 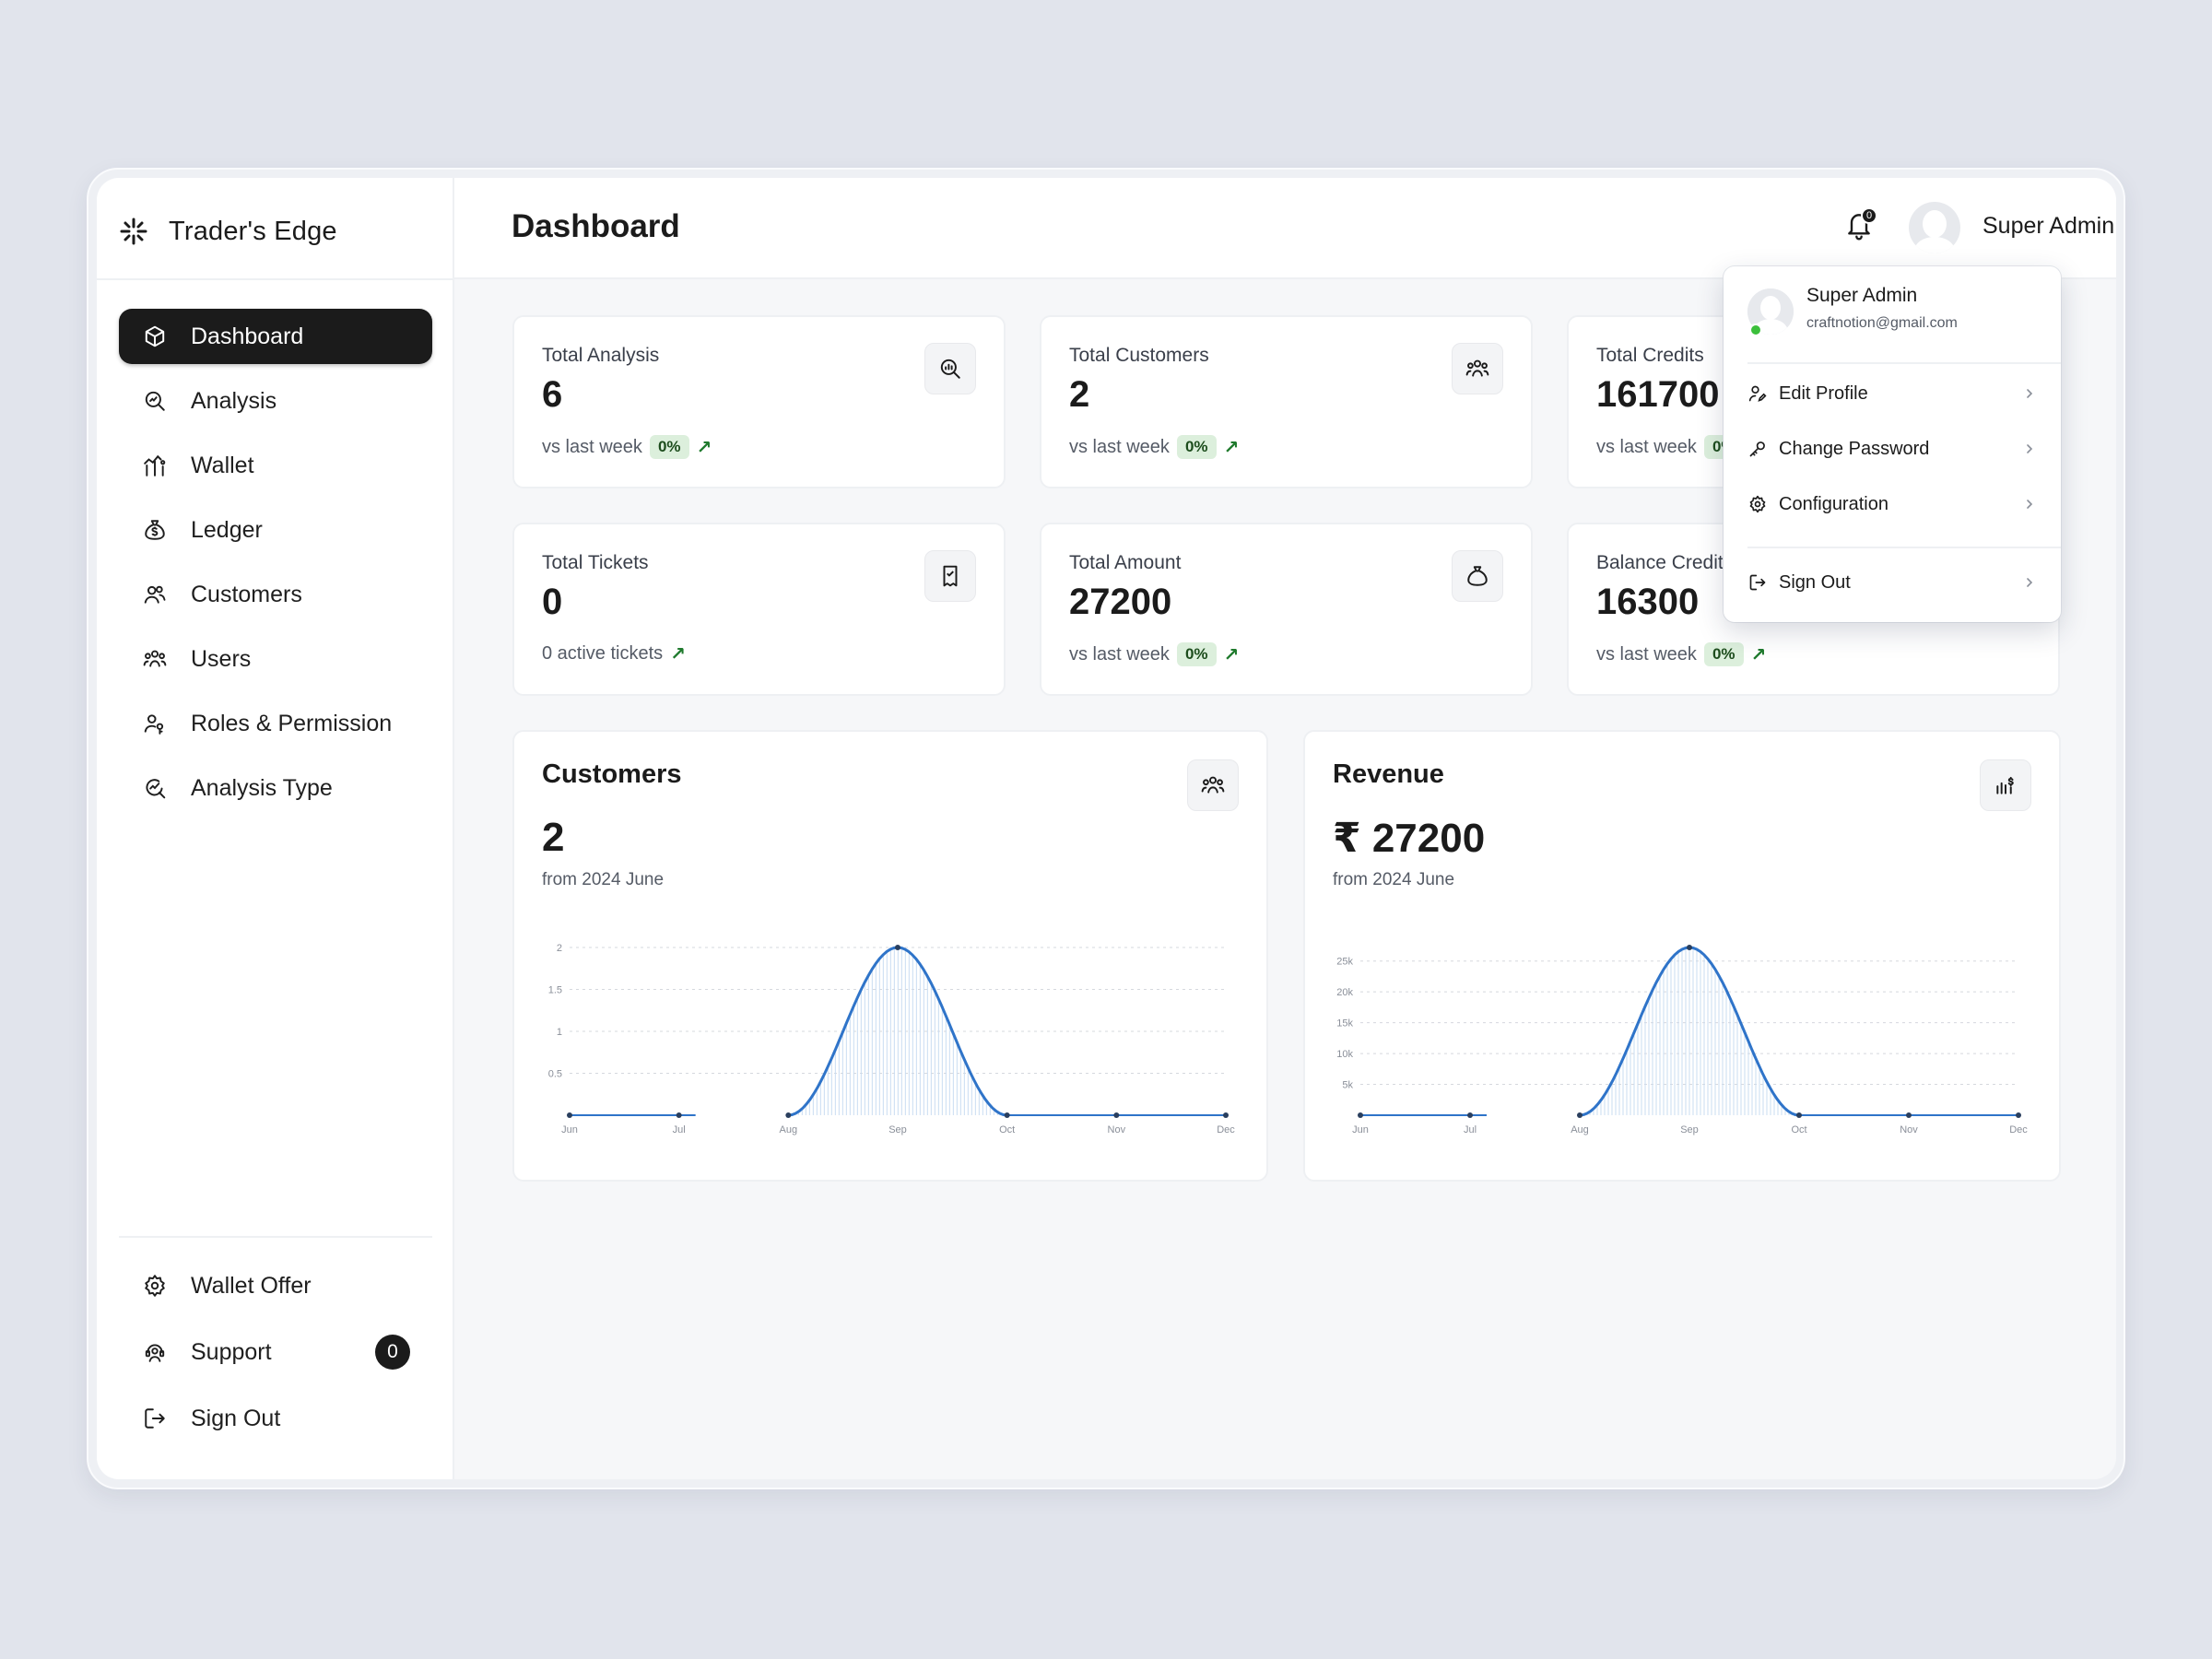 I want to click on sidebar-item-support: Support 0, so click(x=275, y=1352).